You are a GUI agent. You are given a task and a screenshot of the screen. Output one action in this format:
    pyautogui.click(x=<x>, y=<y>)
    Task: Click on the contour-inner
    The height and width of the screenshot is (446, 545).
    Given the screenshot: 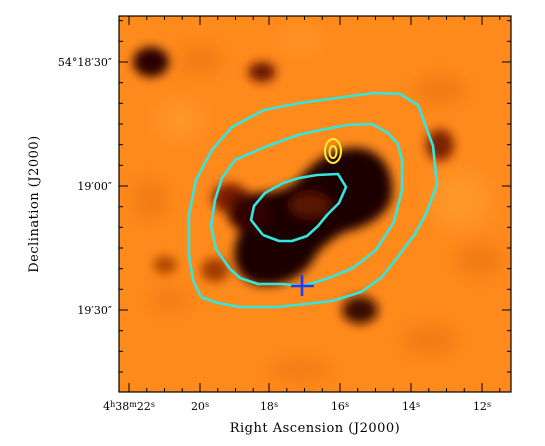 What is the action you would take?
    pyautogui.click(x=298, y=207)
    